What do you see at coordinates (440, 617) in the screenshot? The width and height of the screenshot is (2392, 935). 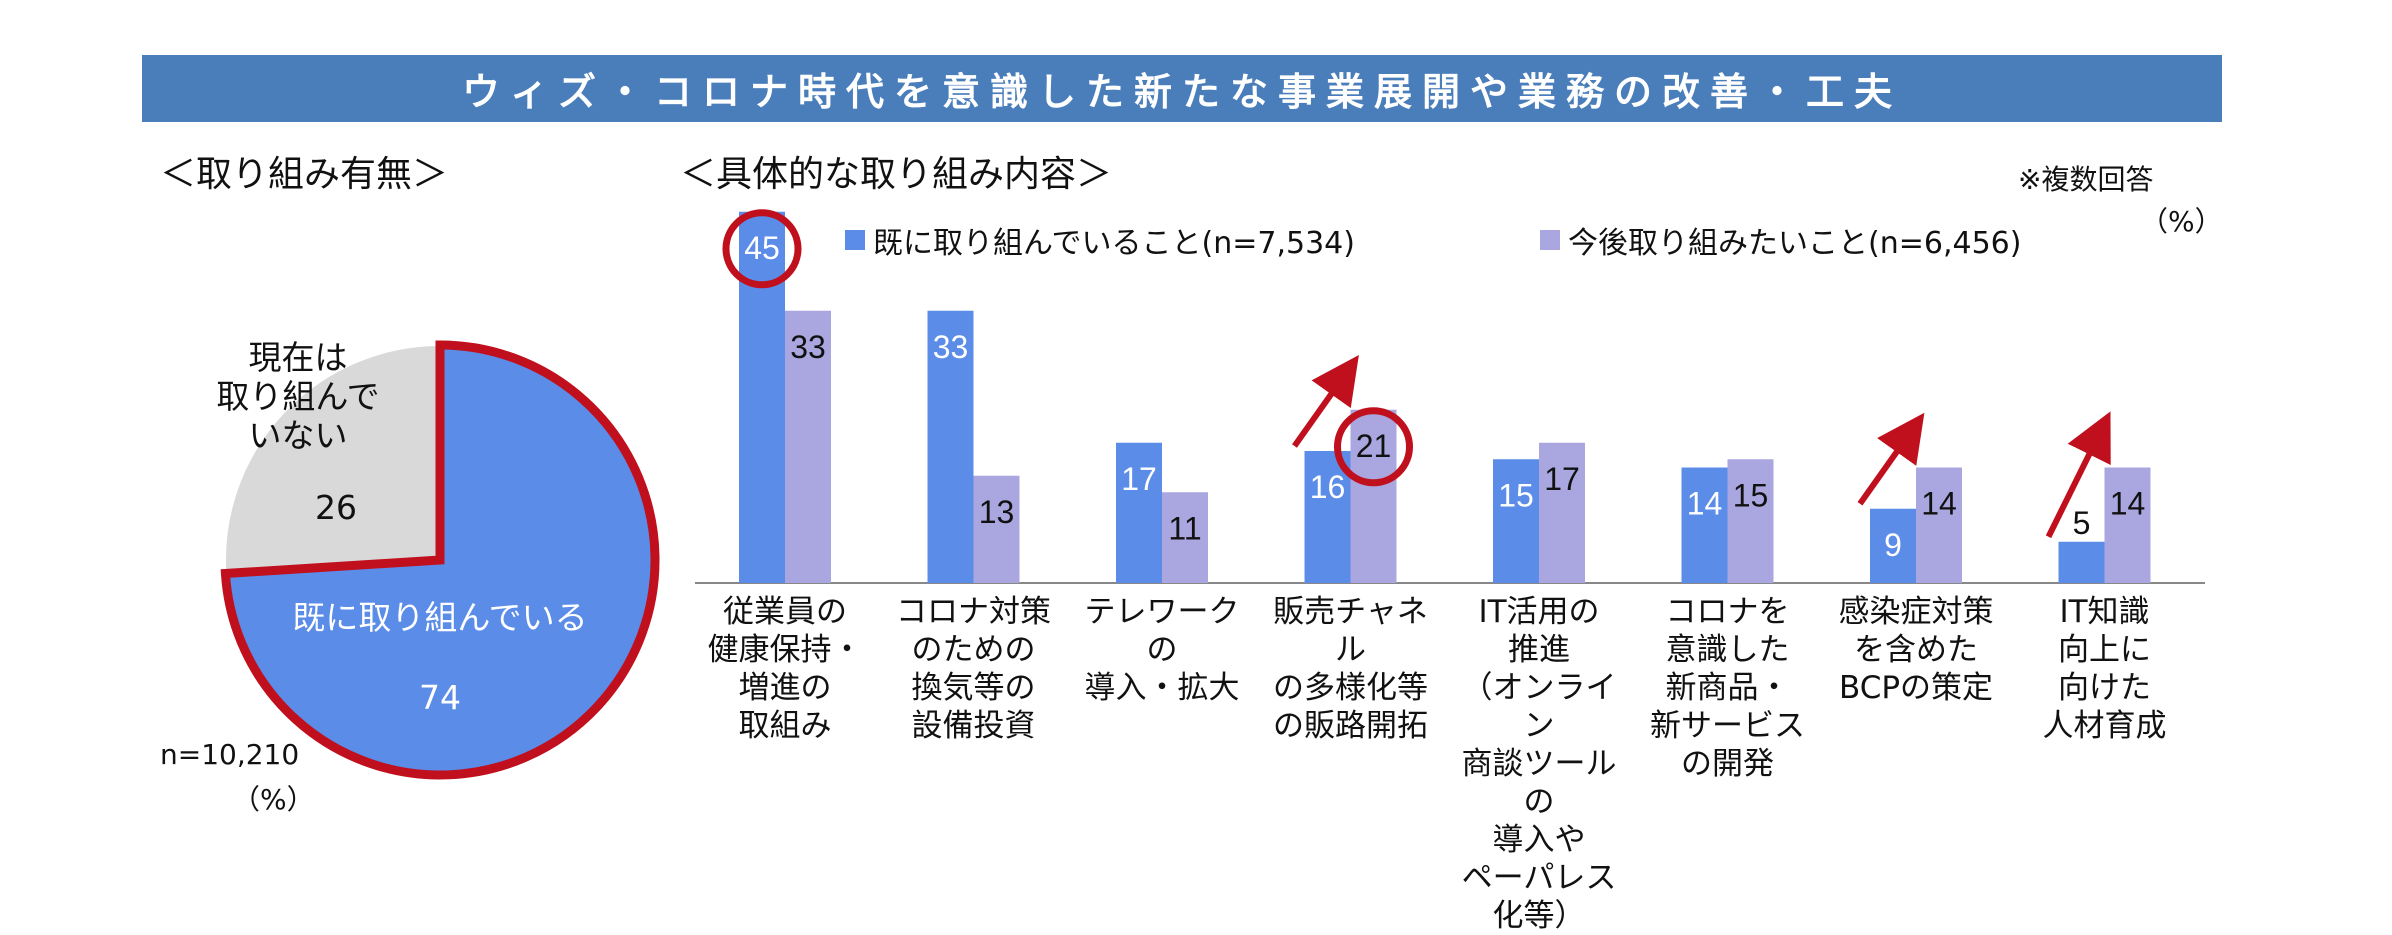 I see `pie-slice-label-0: 既に取り組んでいる` at bounding box center [440, 617].